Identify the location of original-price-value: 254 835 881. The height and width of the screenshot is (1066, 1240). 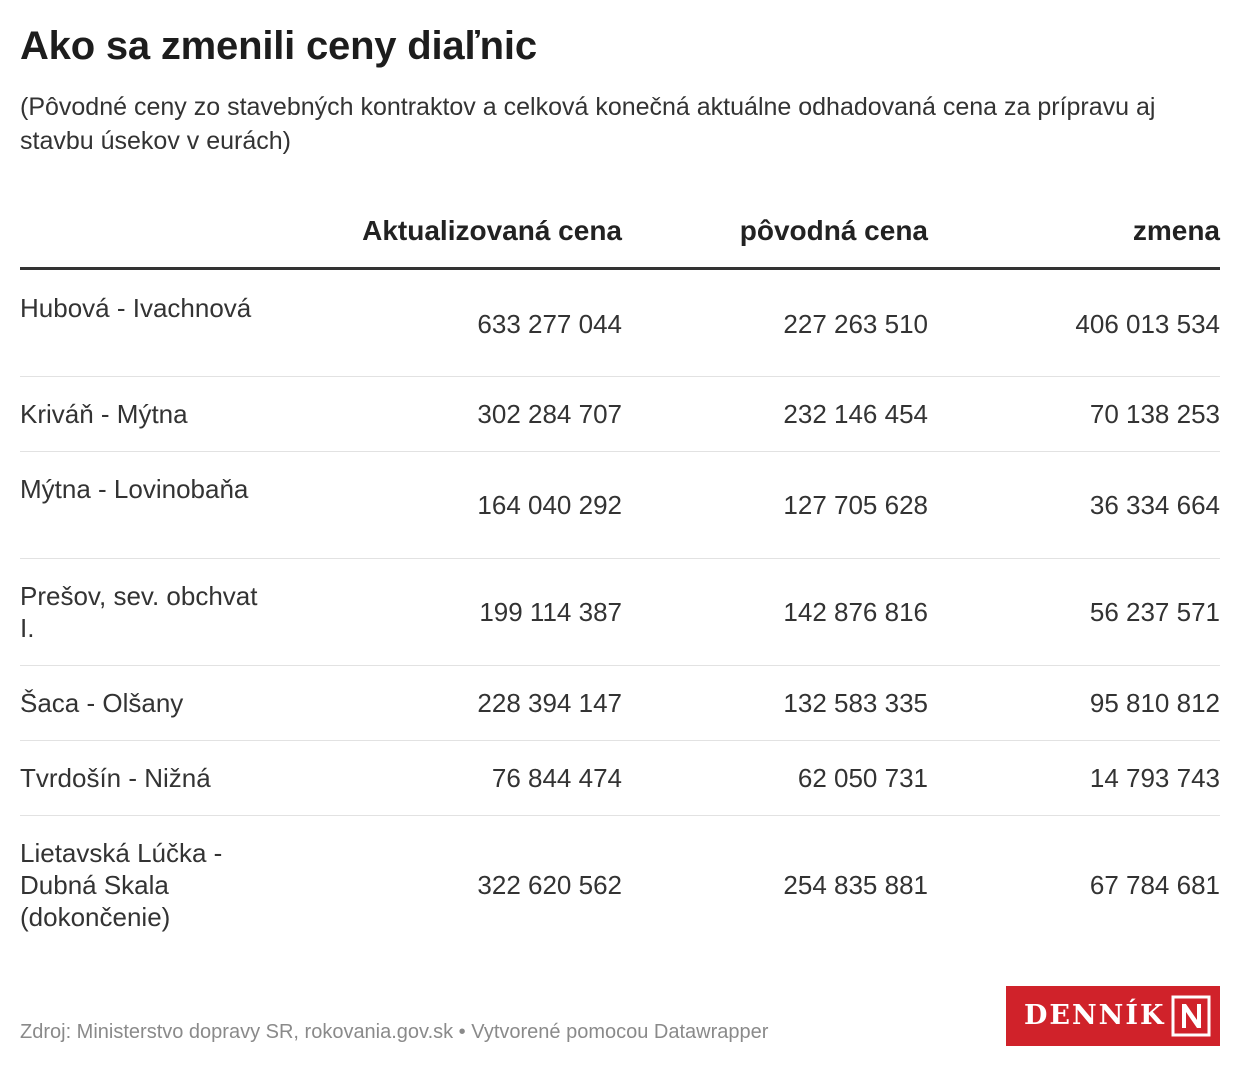
(855, 885).